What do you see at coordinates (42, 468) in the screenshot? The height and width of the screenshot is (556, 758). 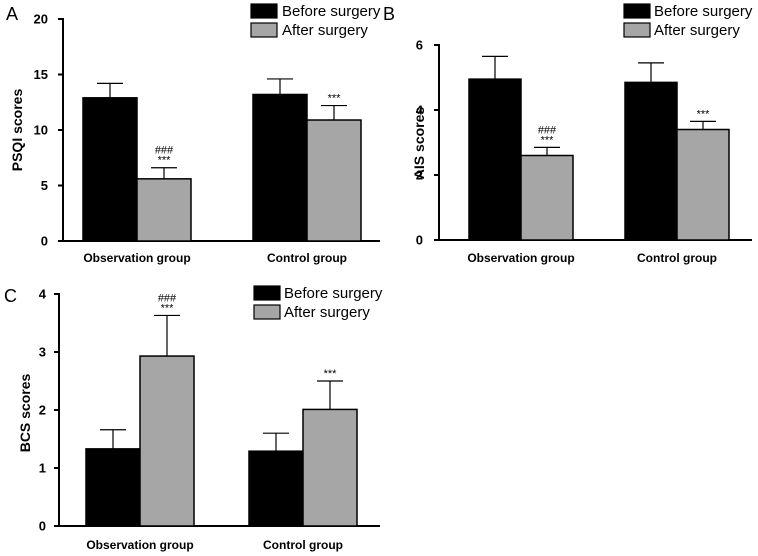 I see `y-tick-label: 1` at bounding box center [42, 468].